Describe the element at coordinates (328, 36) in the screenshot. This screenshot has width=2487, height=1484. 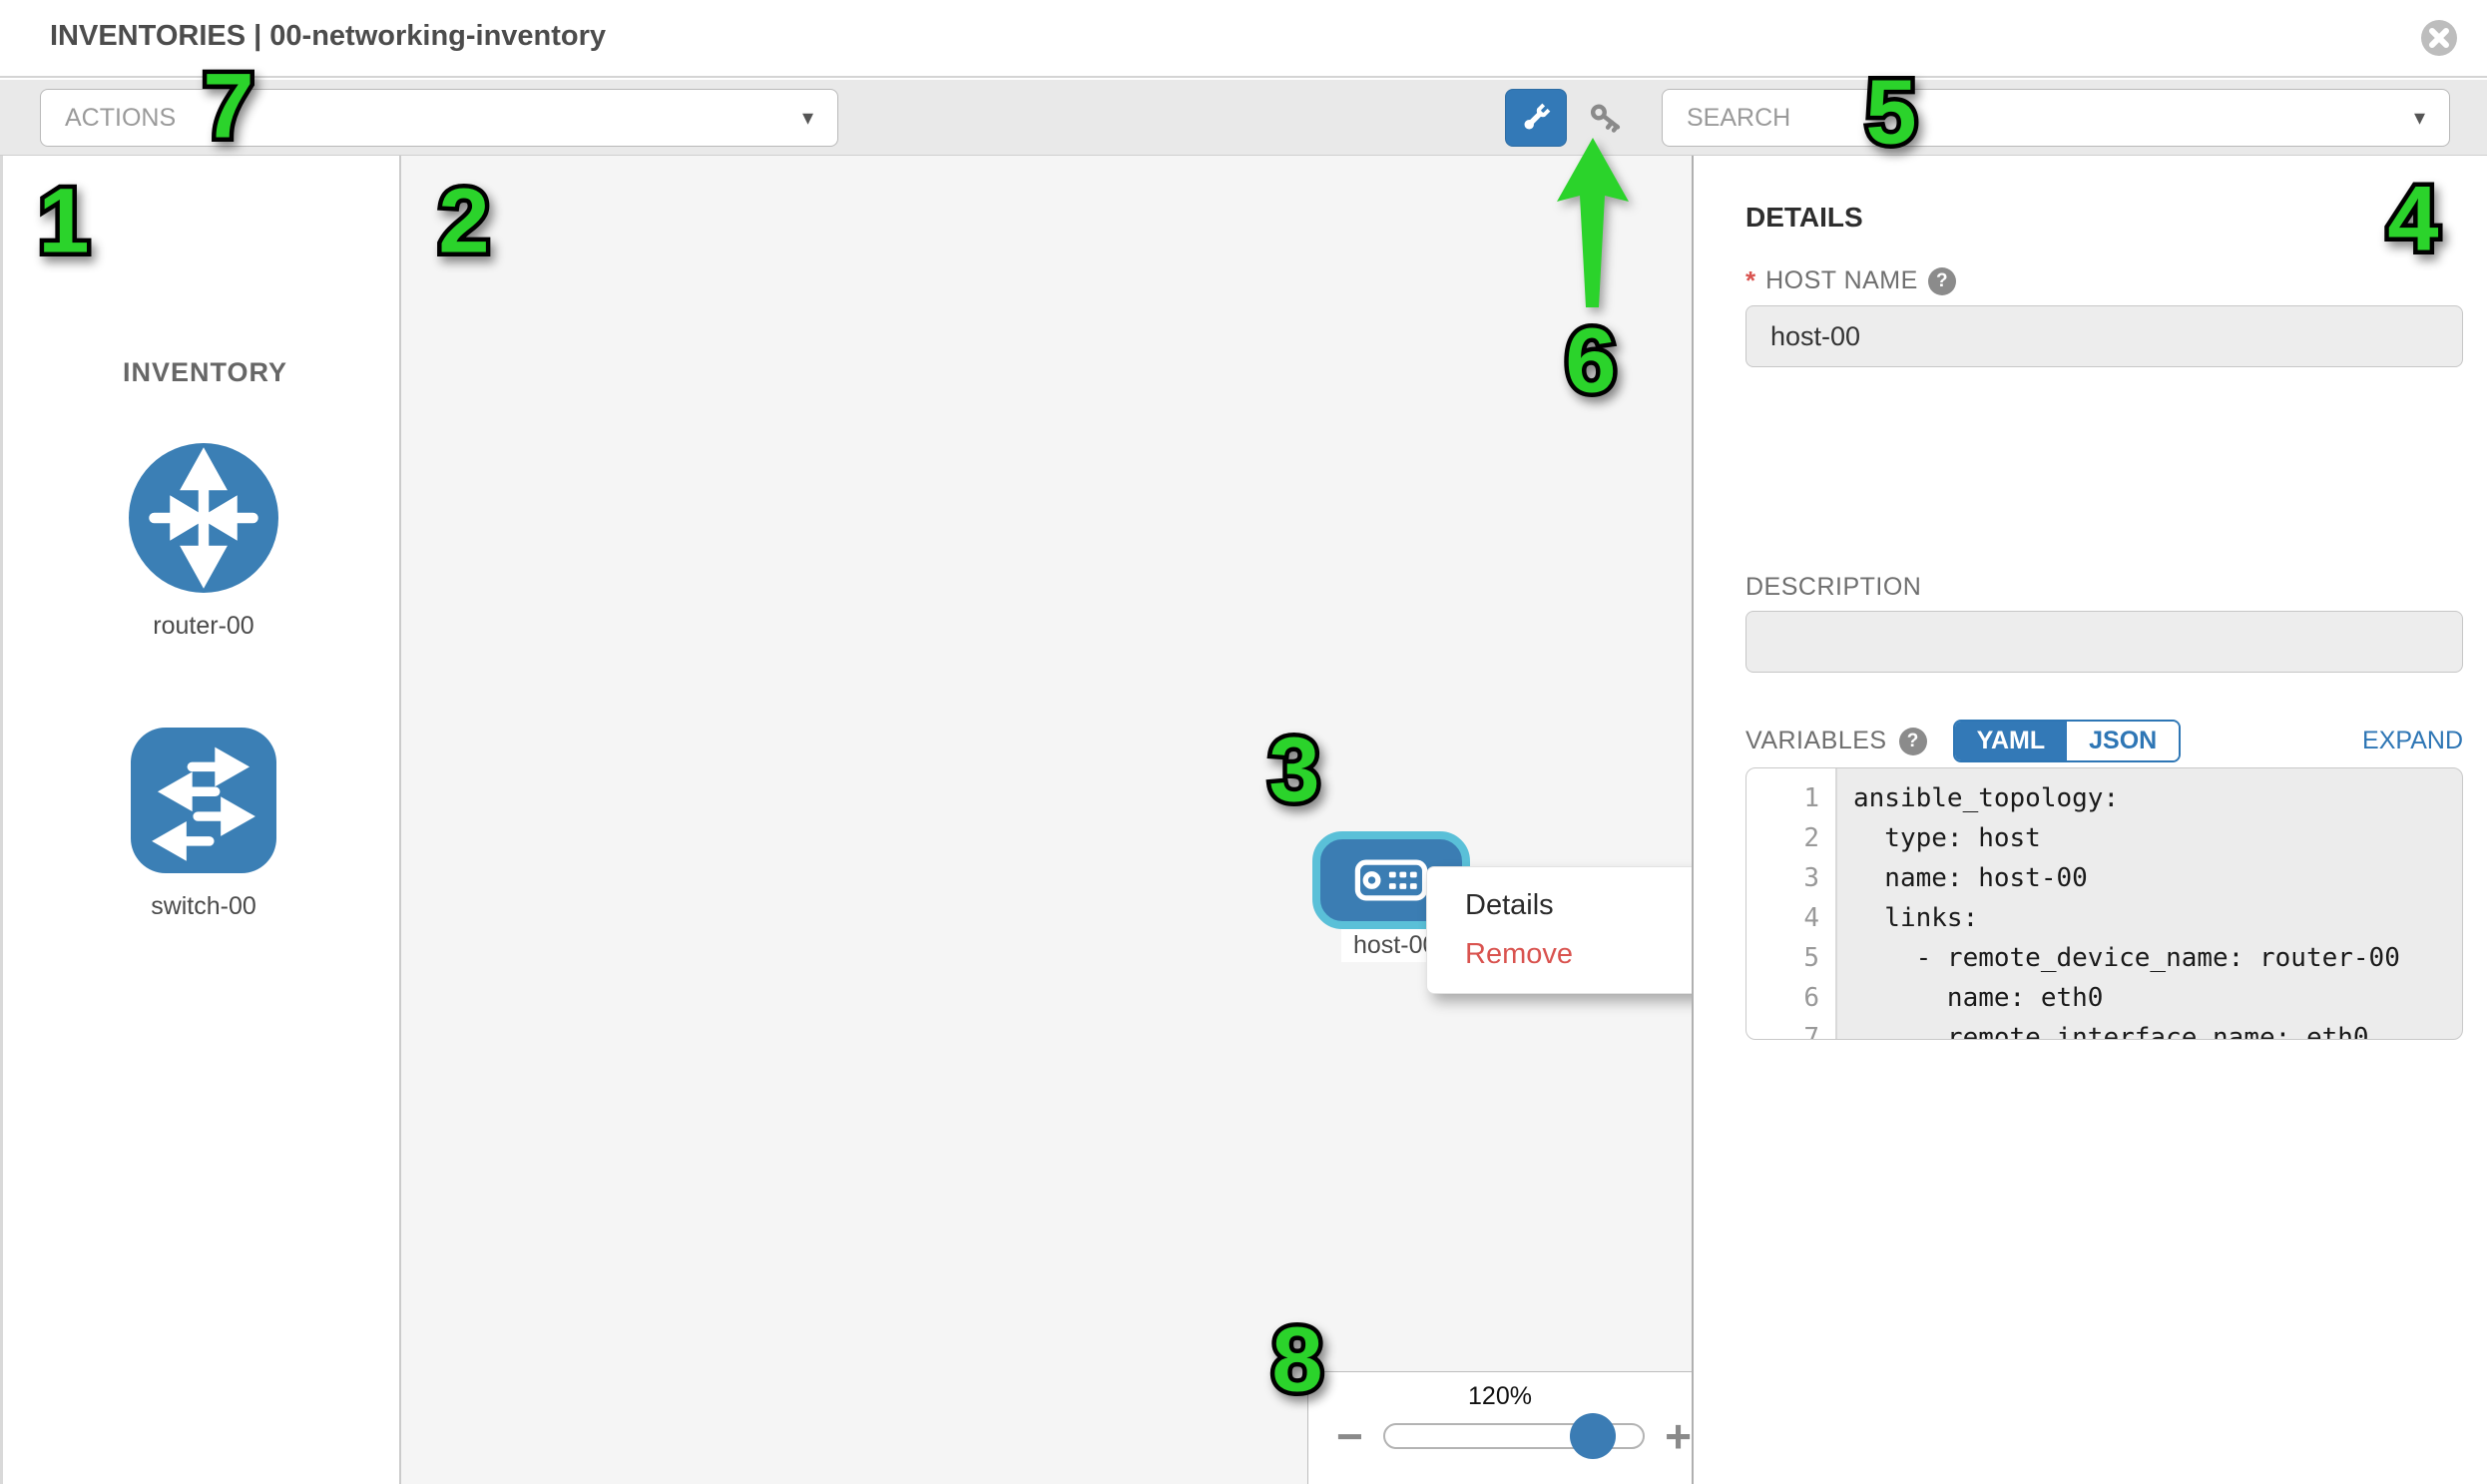
I see `page-title: INVENTORIES | 00-networking-inventory` at that location.